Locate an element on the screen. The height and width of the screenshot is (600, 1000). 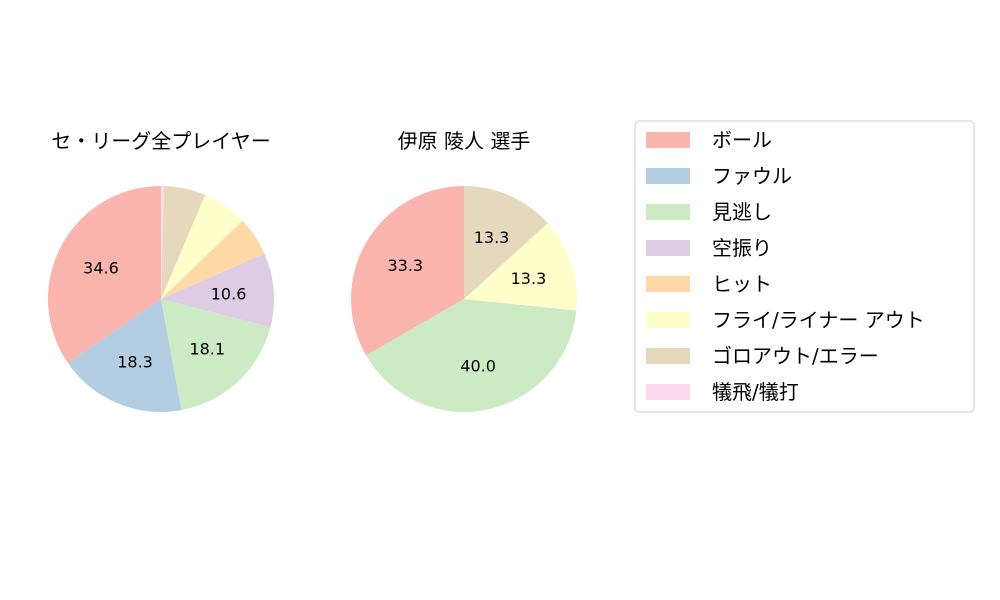
legend-label-4: ヒット is located at coordinates (742, 284).